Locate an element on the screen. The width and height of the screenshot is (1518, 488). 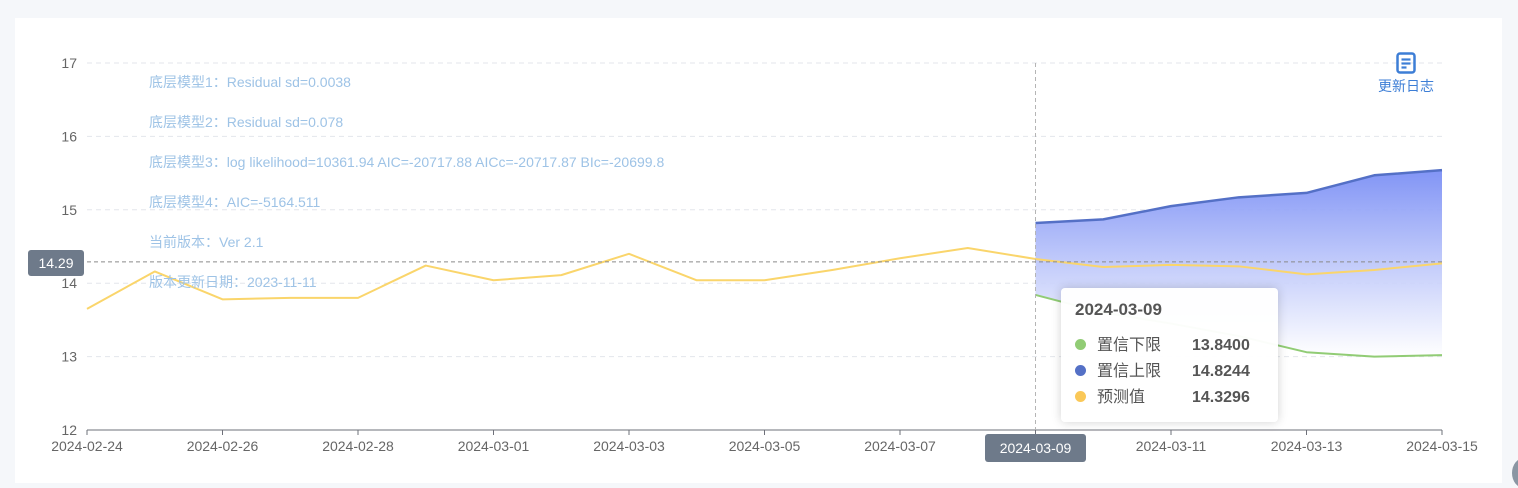
changelog-button: 更新日志 is located at coordinates (1406, 74).